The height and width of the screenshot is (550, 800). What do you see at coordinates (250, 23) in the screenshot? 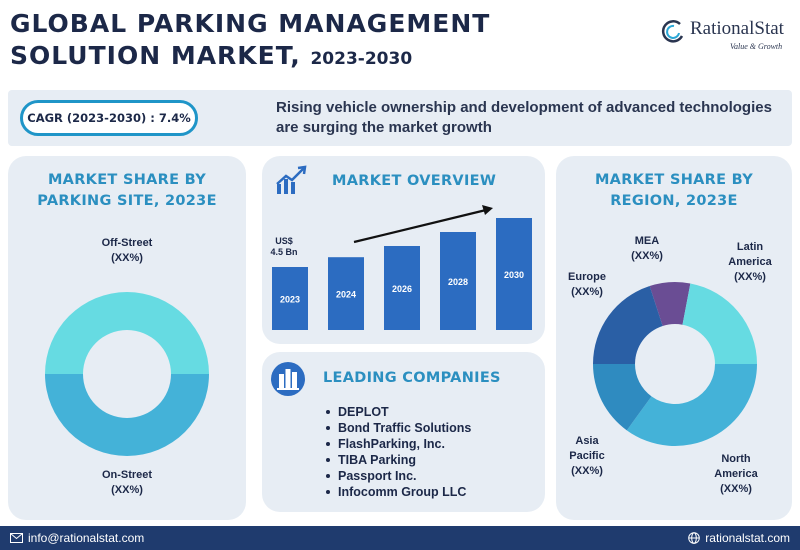
I see `title-line-1: GLOBAL PARKING MANAGEMENT` at bounding box center [250, 23].